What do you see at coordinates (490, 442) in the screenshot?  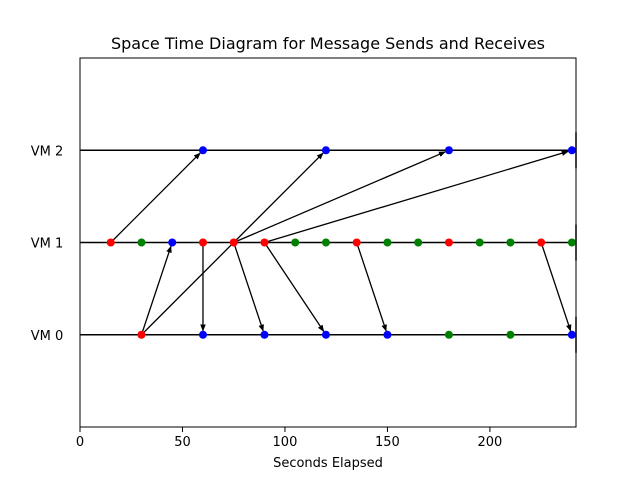 I see `x-tick-label-200: 200` at bounding box center [490, 442].